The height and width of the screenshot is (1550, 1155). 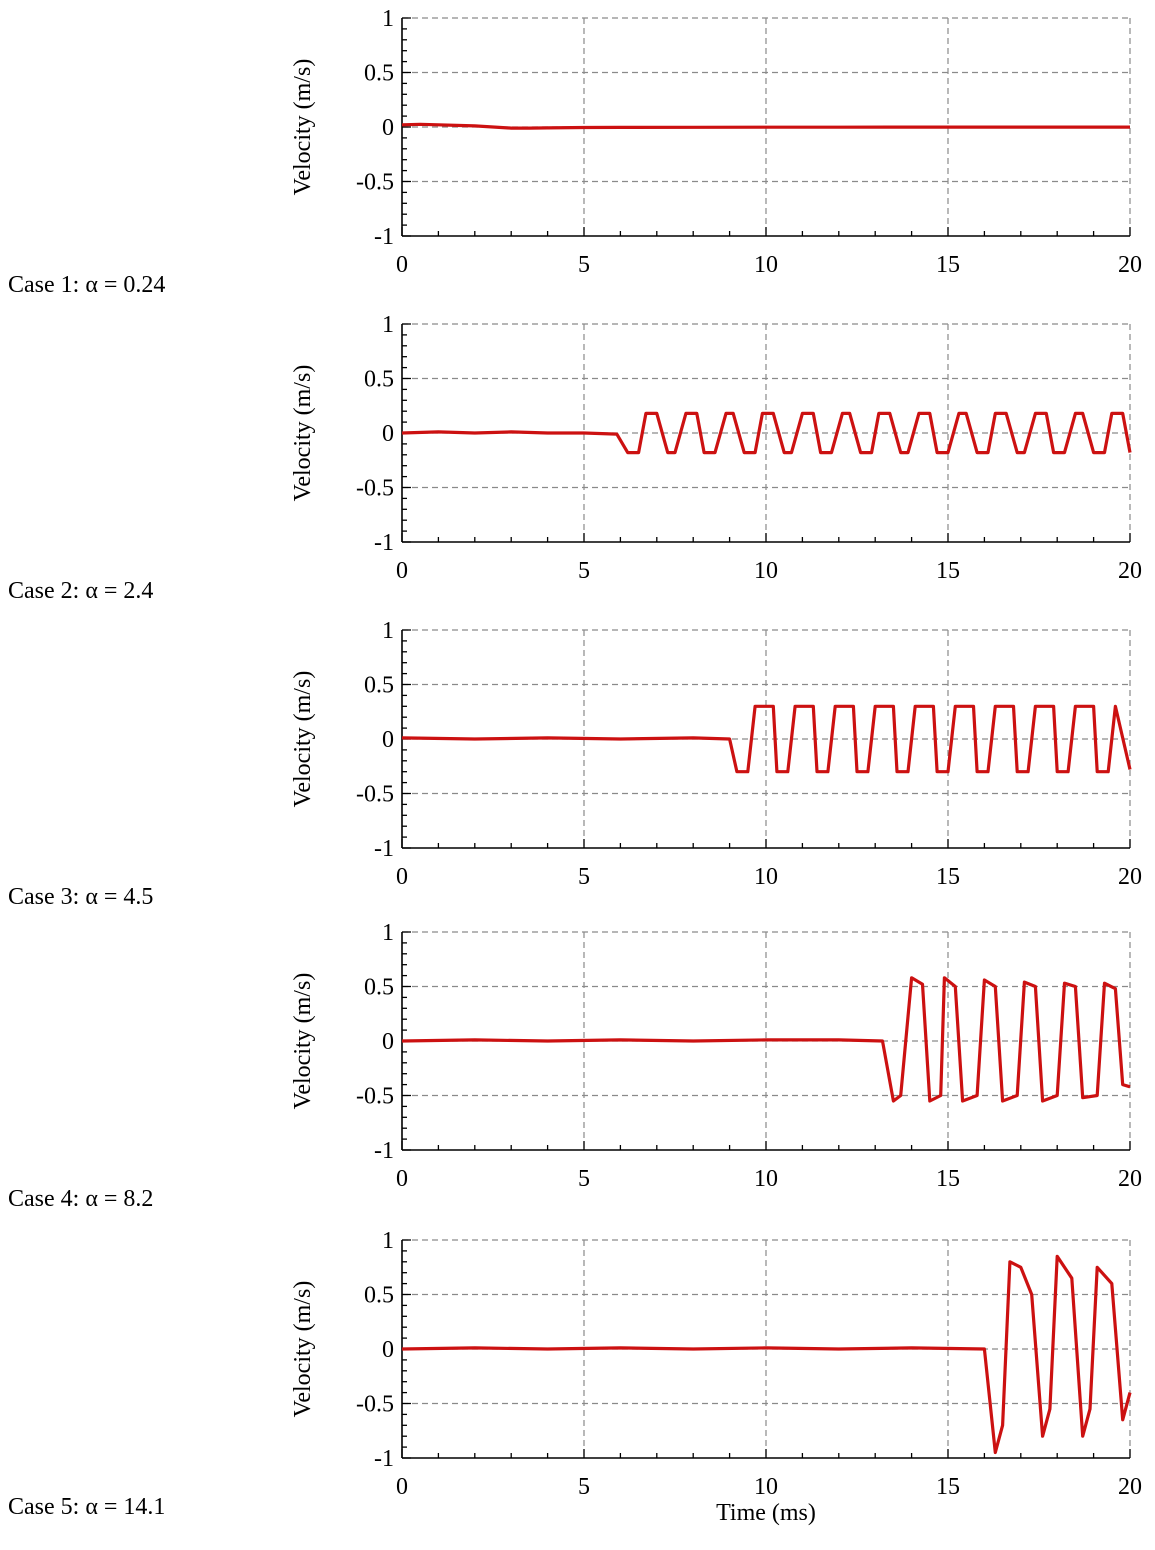 What do you see at coordinates (80, 591) in the screenshot?
I see `case-label: Case 2: α = 2.4` at bounding box center [80, 591].